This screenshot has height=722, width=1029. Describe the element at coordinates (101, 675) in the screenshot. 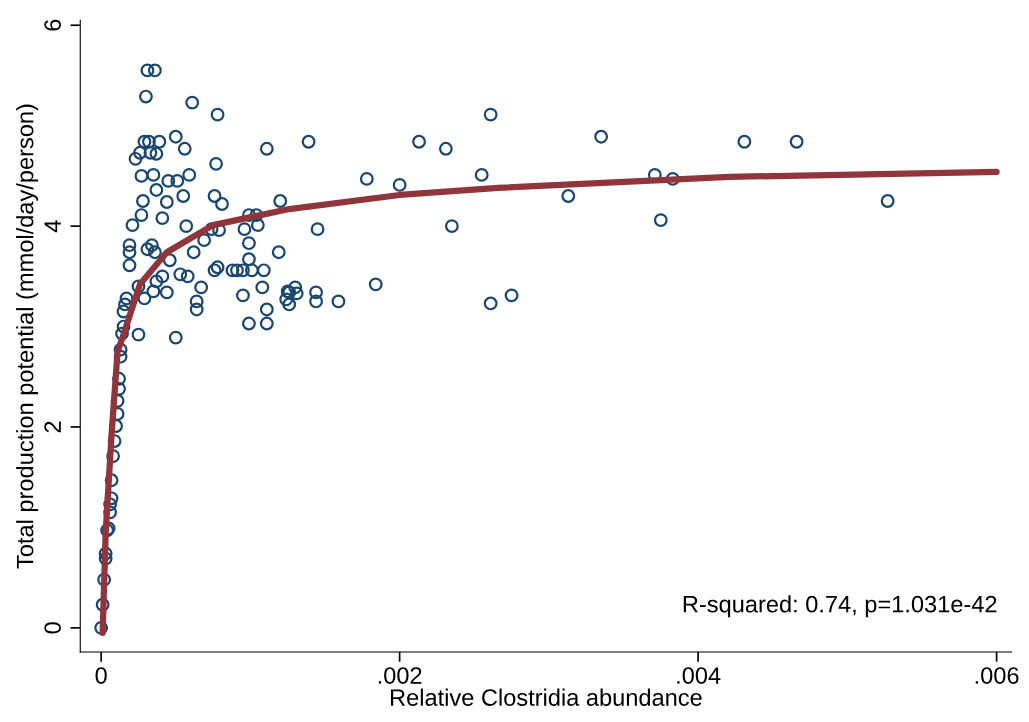

I see `x-tick-label: 0` at that location.